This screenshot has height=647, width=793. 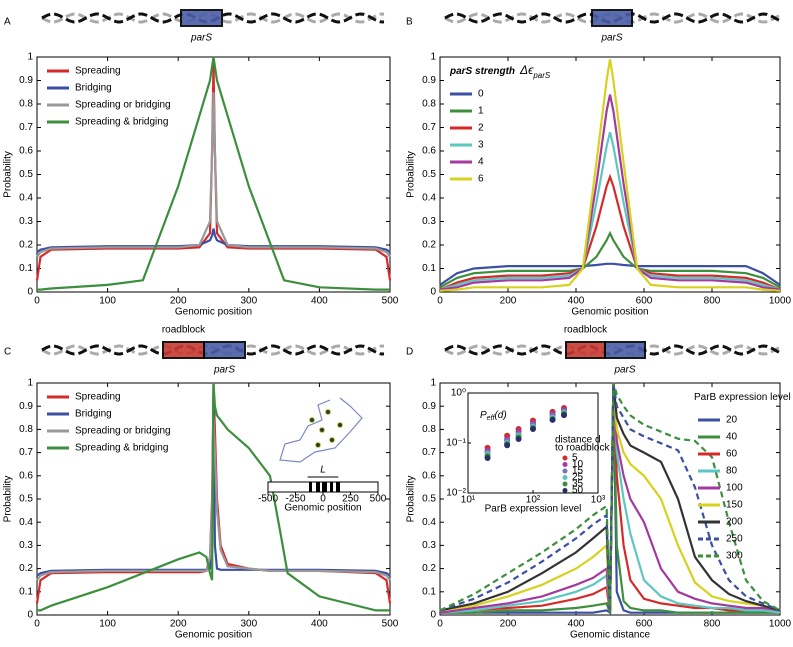 I want to click on legend-title-part: parS, so click(x=541, y=75).